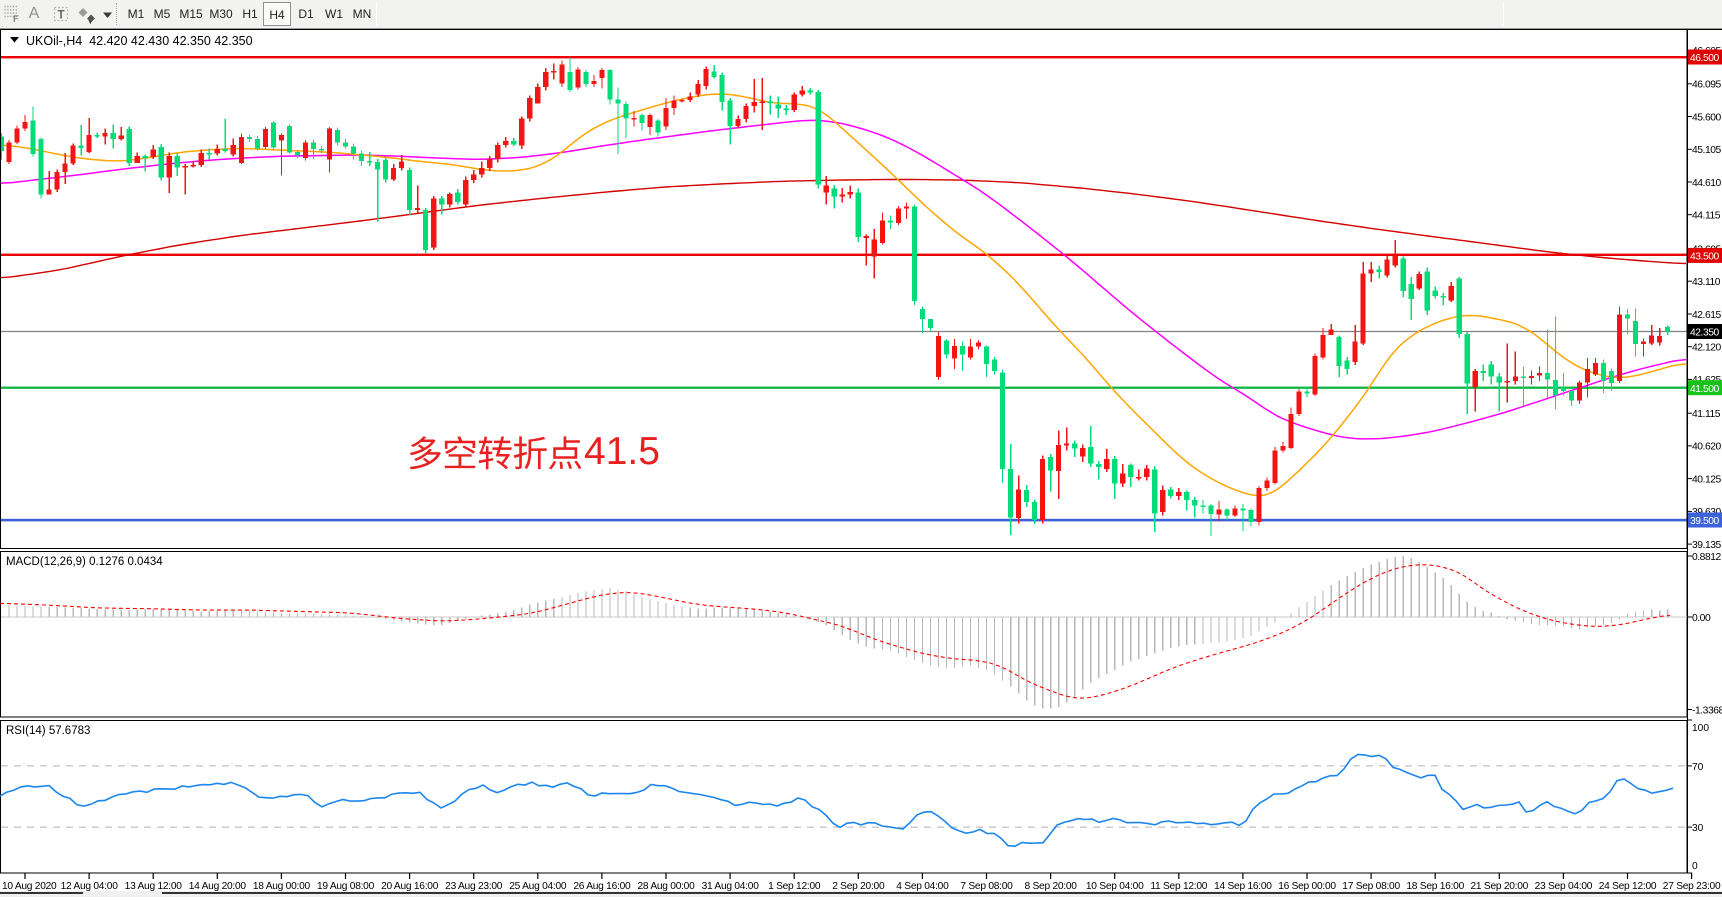 The image size is (1722, 902). I want to click on svg-text: 45.600, so click(1707, 117).